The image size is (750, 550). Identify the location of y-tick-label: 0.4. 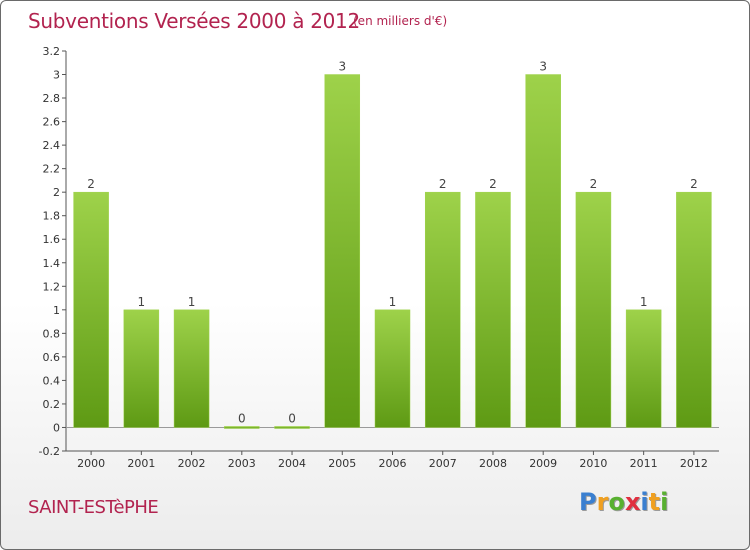
(52, 380).